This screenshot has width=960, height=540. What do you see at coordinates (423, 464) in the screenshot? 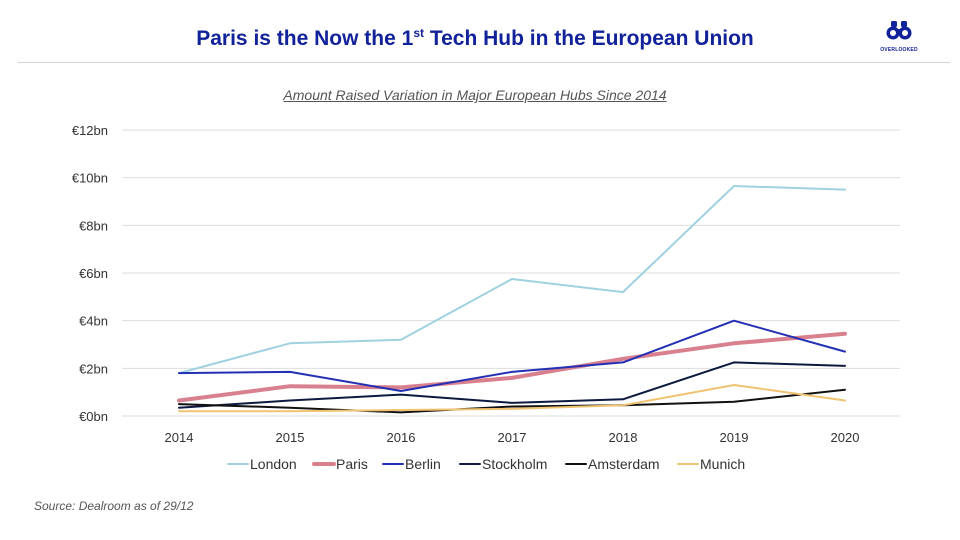
I see `legend-label-berlin: Berlin` at bounding box center [423, 464].